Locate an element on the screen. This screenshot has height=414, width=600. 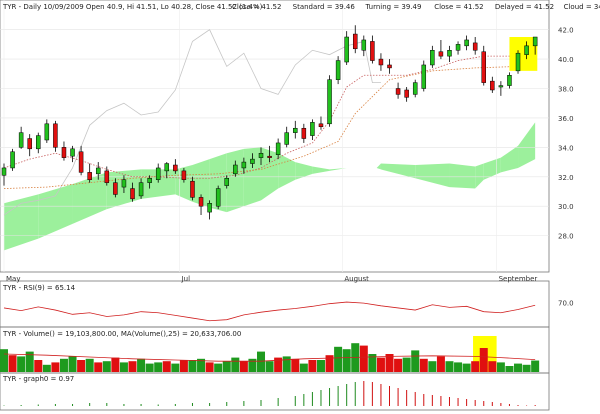
rsi-y-tick-label: 70.0 is located at coordinates (566, 304).